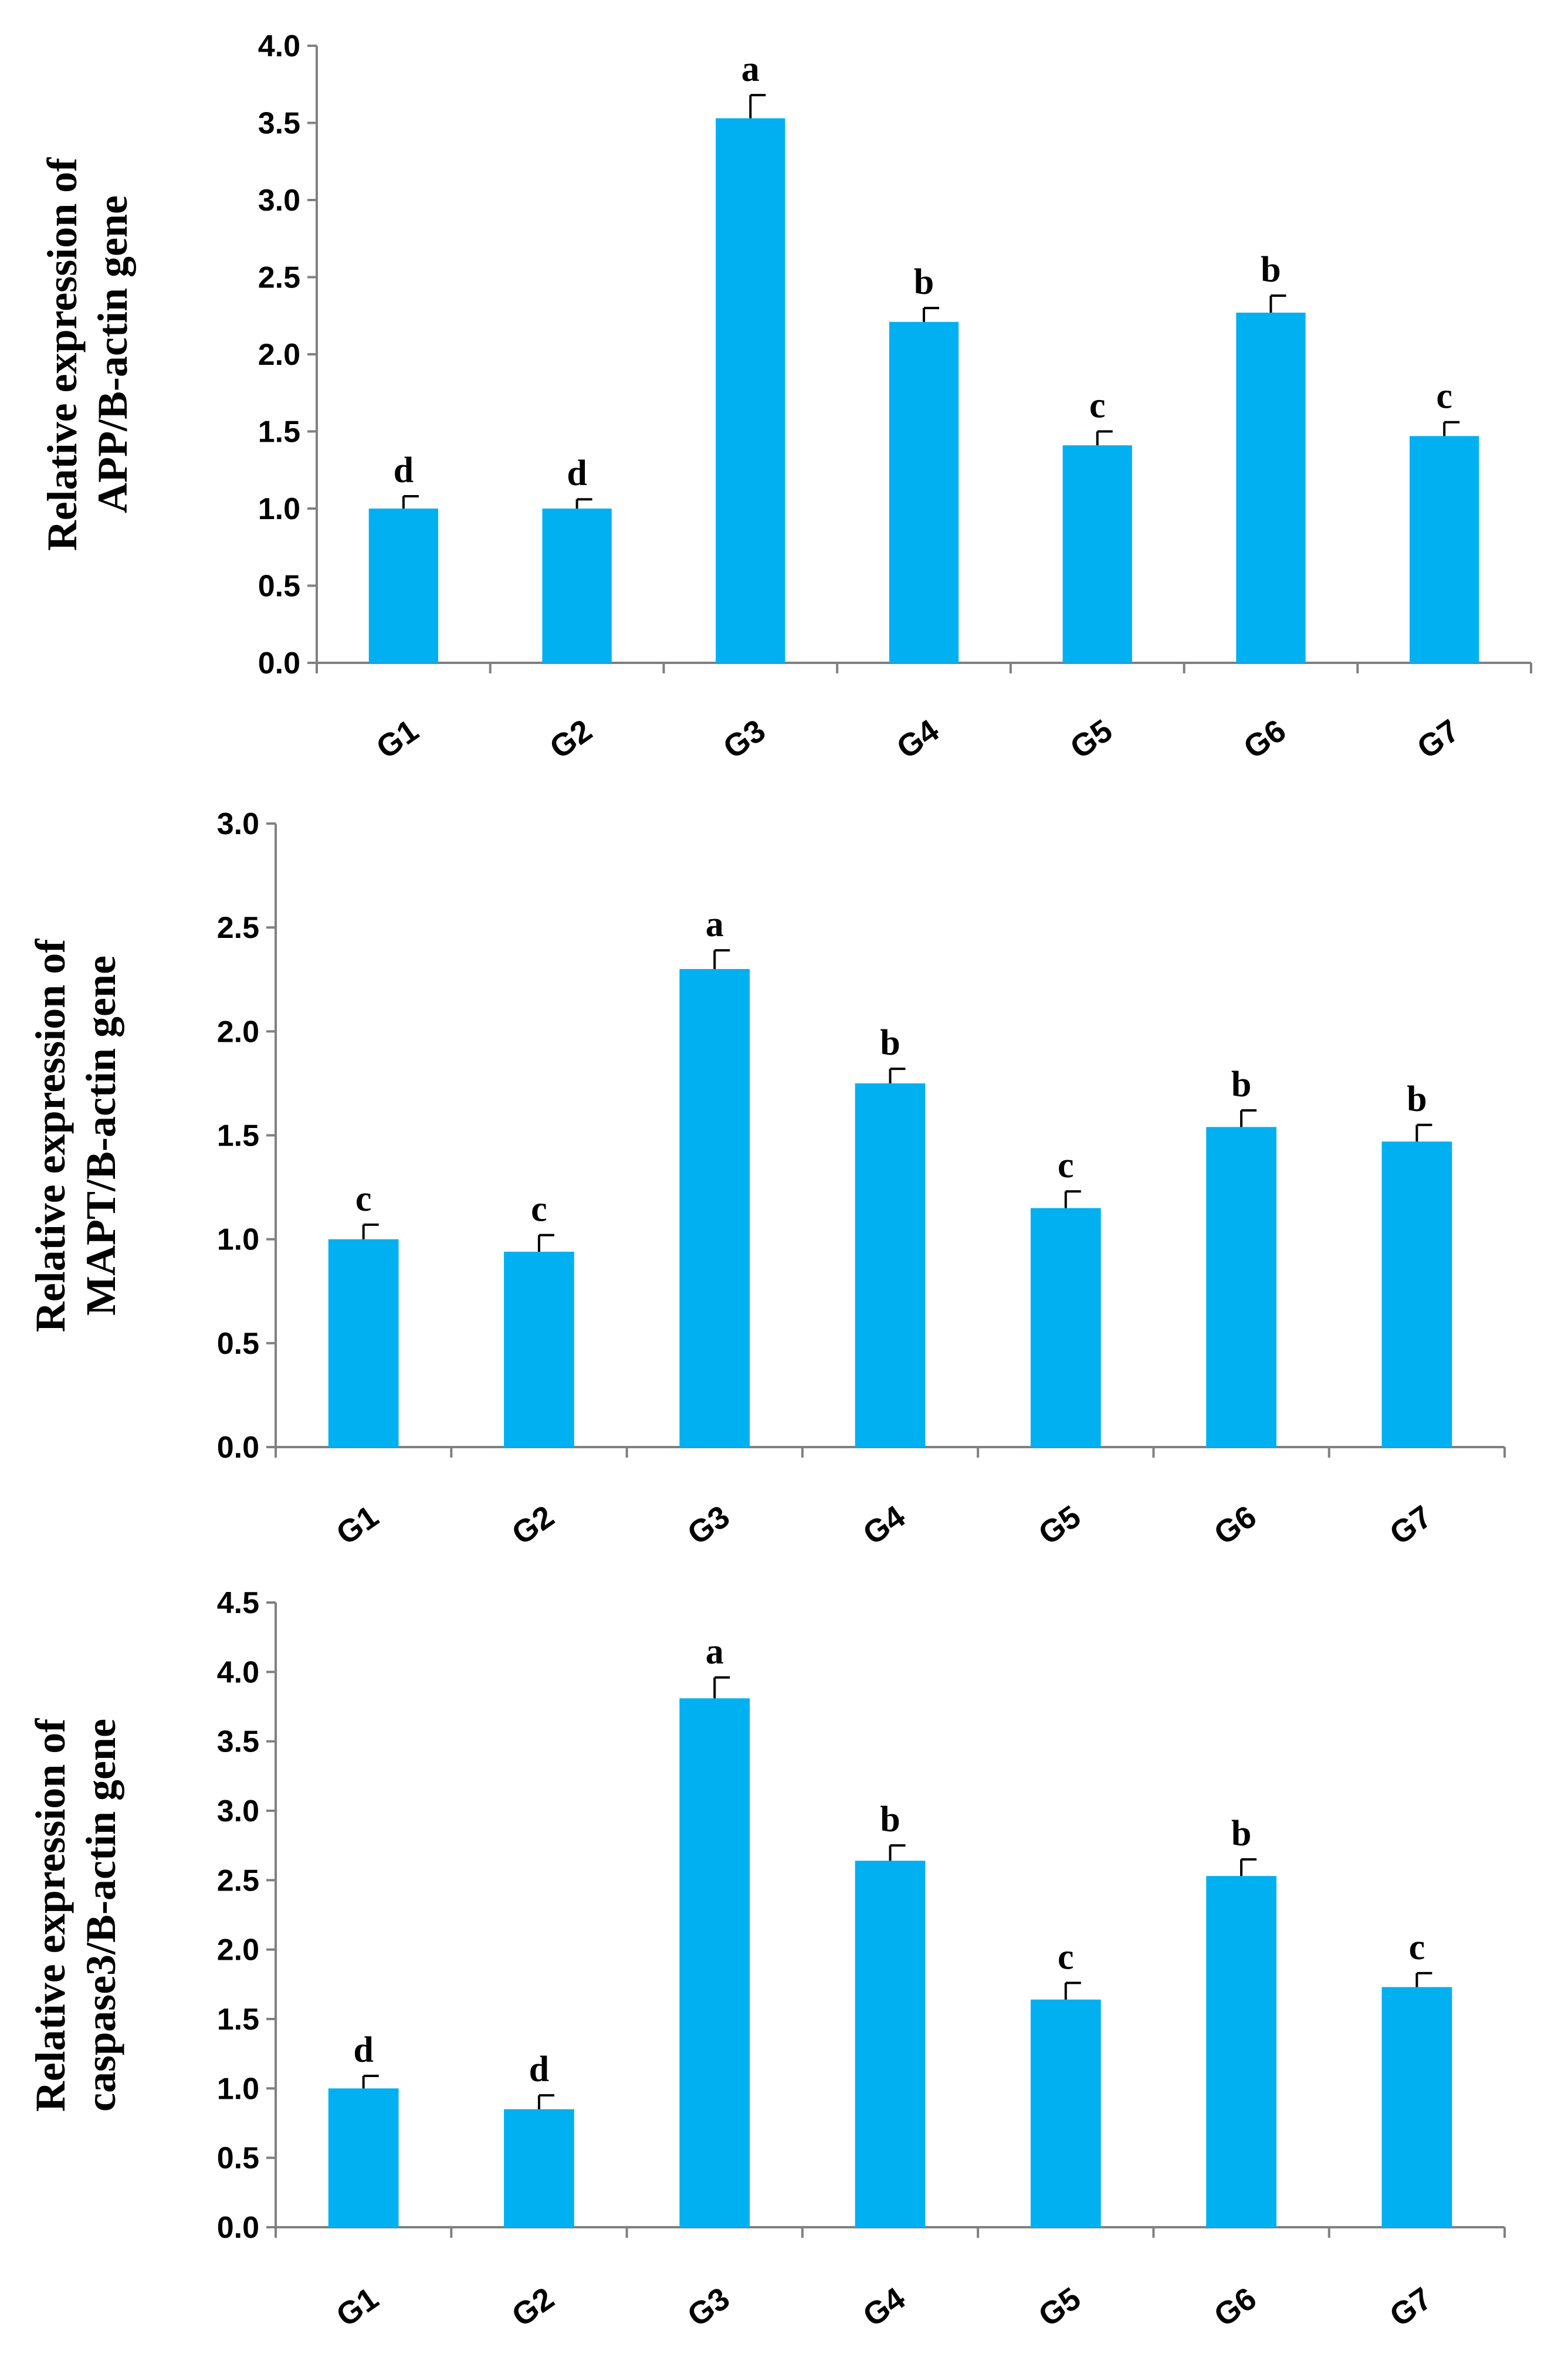  Describe the element at coordinates (101, 1136) in the screenshot. I see `y-axis-label-line: MAPT/B-actin gene` at that location.